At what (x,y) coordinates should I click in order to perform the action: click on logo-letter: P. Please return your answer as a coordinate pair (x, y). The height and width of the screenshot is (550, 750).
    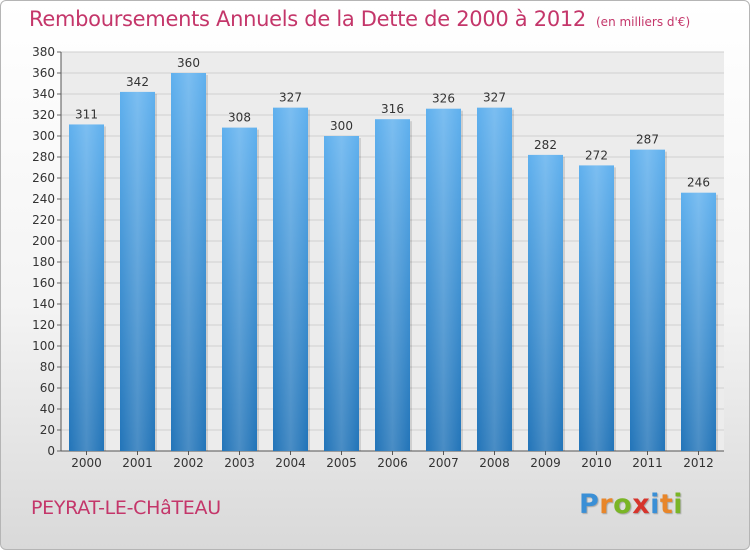
    Looking at the image, I should click on (589, 504).